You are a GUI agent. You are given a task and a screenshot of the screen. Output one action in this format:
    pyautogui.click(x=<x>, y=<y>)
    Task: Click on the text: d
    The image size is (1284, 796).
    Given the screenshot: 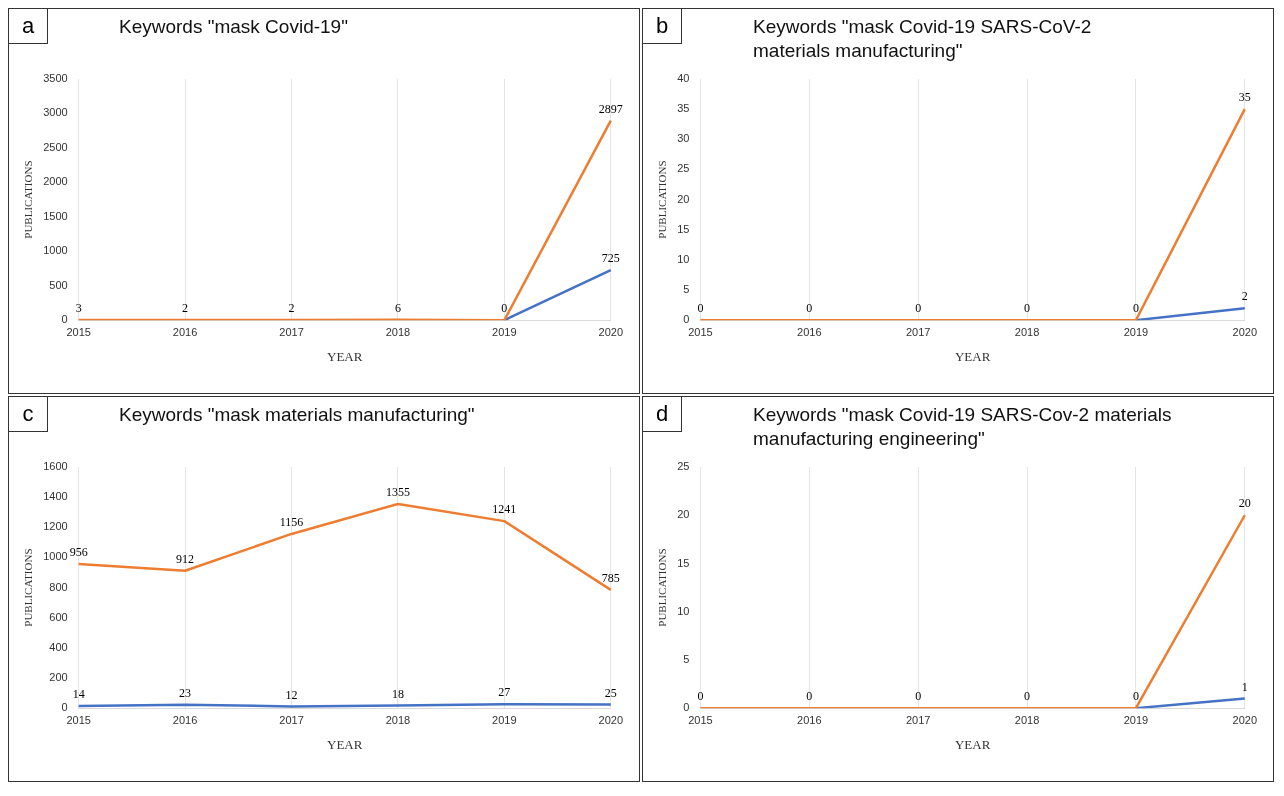 What is the action you would take?
    pyautogui.click(x=662, y=414)
    